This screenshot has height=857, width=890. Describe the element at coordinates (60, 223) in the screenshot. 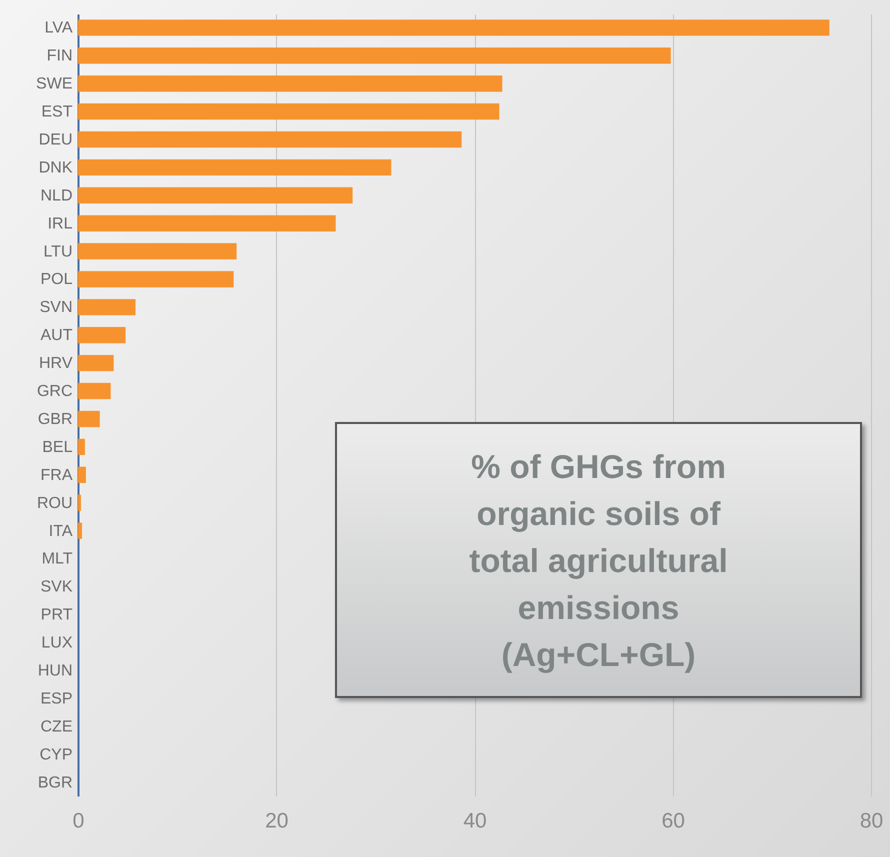

I see `y-tick-label: IRL` at that location.